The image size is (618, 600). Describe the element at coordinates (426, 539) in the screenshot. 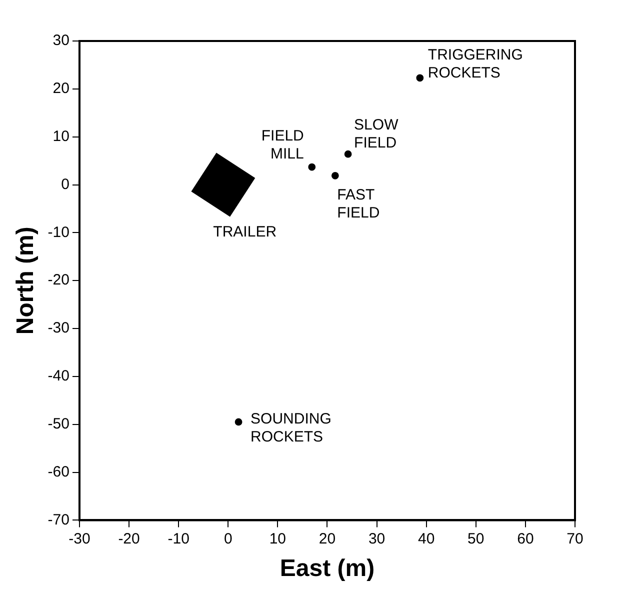

I see `x-tick-label: 40` at that location.